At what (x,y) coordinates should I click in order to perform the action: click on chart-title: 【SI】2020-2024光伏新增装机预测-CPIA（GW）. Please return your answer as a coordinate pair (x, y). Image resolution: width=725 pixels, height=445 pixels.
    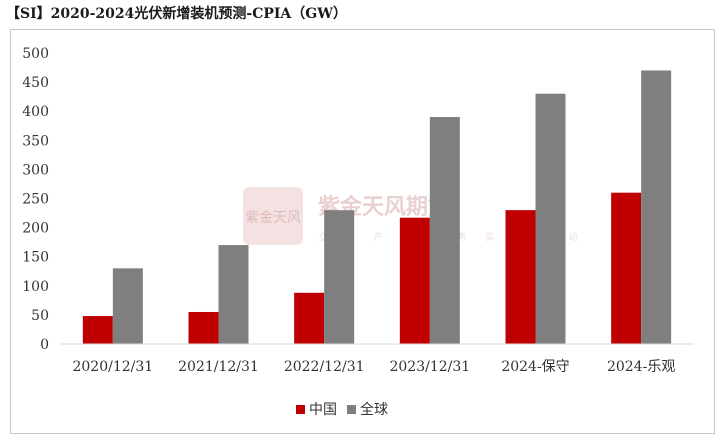
    Looking at the image, I should click on (176, 14).